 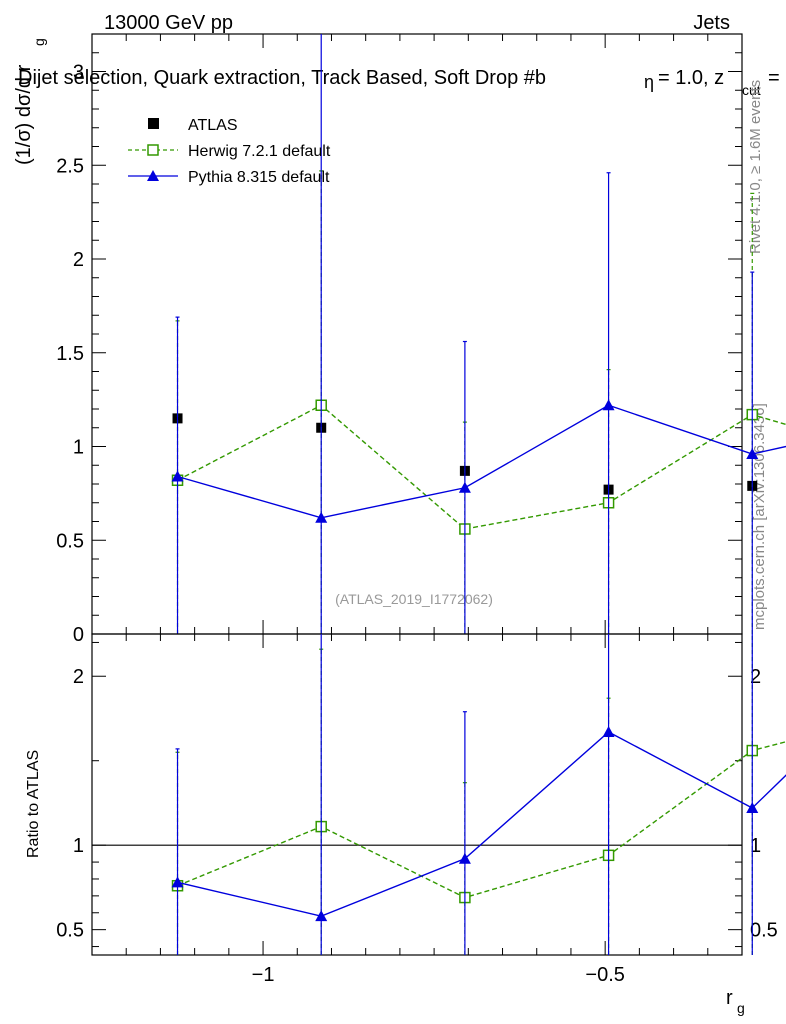 What do you see at coordinates (729, 998) in the screenshot?
I see `x-axis-label: r` at bounding box center [729, 998].